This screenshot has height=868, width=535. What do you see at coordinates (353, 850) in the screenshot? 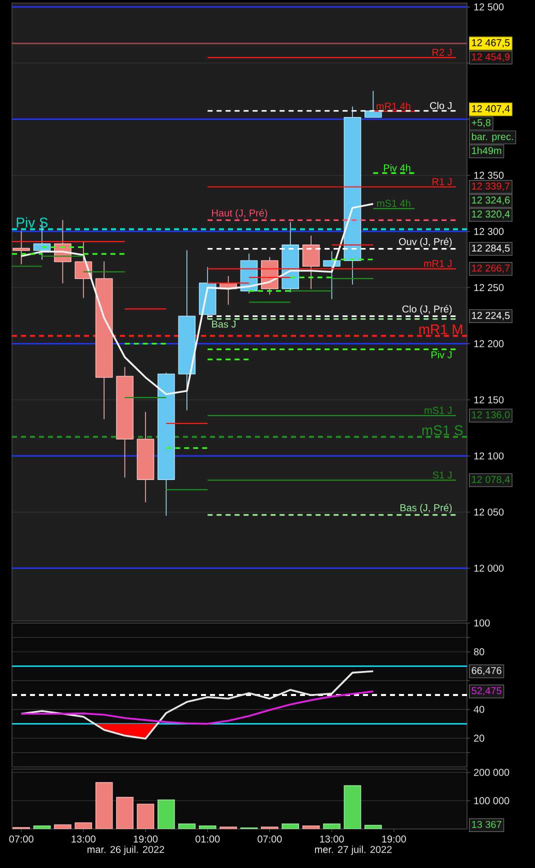
I see `text: mer. 27 juil. 2022` at bounding box center [353, 850].